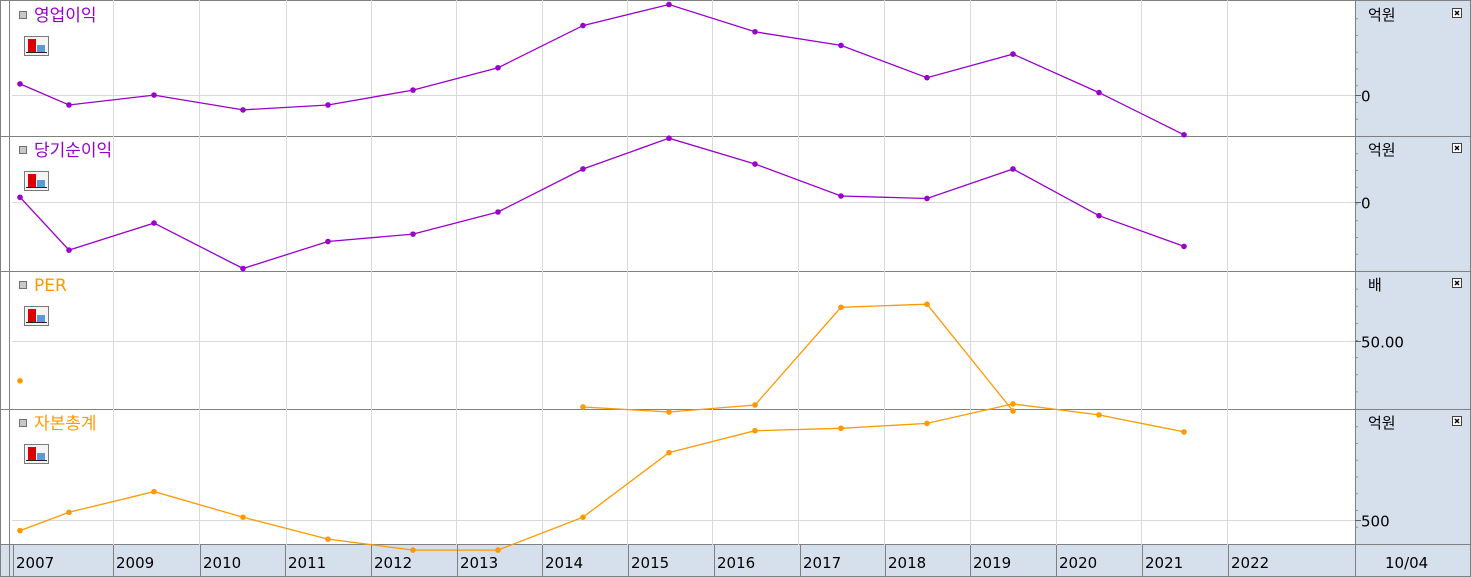 The width and height of the screenshot is (1471, 577). Describe the element at coordinates (222, 563) in the screenshot. I see `x-axis-label: 2010` at that location.